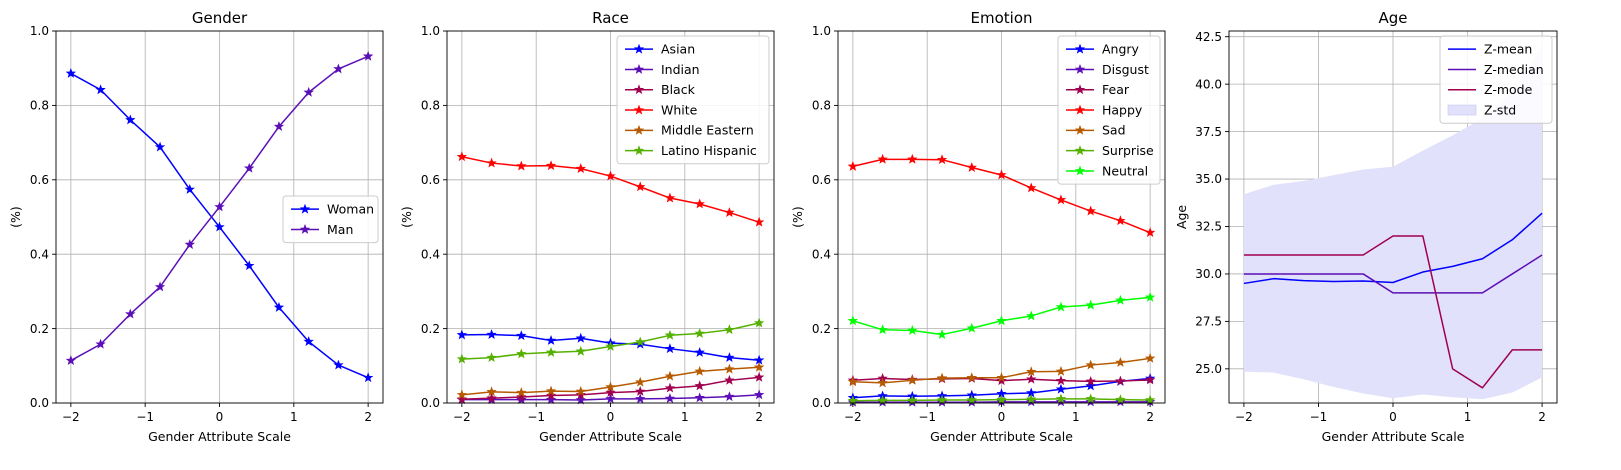 This screenshot has height=470, width=1621. What do you see at coordinates (350, 208) in the screenshot?
I see `legend-label: Woman` at bounding box center [350, 208].